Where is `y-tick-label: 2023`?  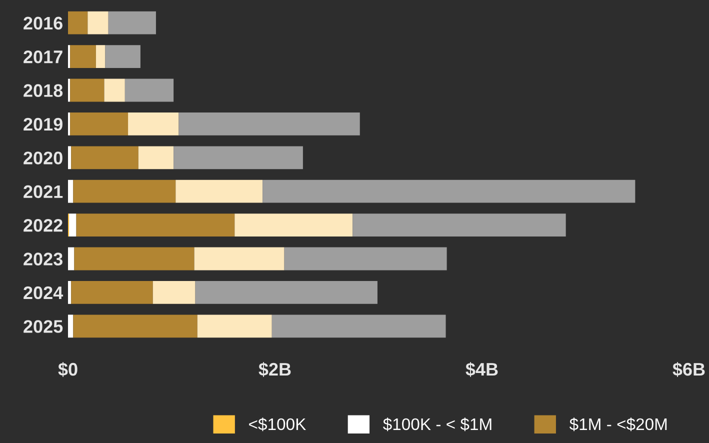 y-tick-label: 2023 is located at coordinates (43, 259).